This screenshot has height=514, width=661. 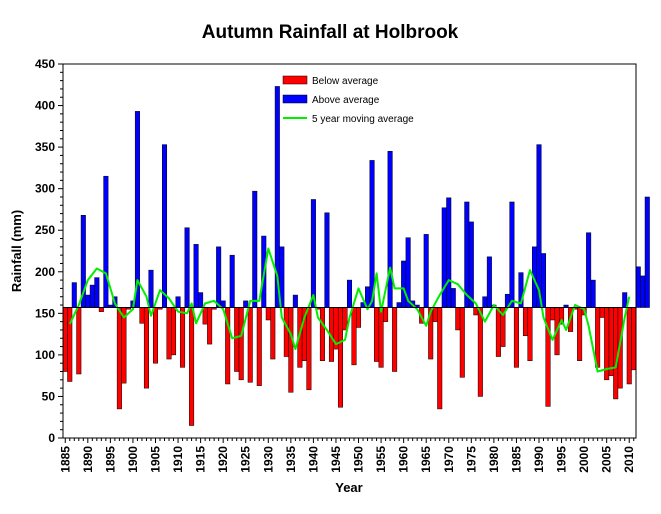 I want to click on y-tick-label-0: 0, so click(x=51, y=438).